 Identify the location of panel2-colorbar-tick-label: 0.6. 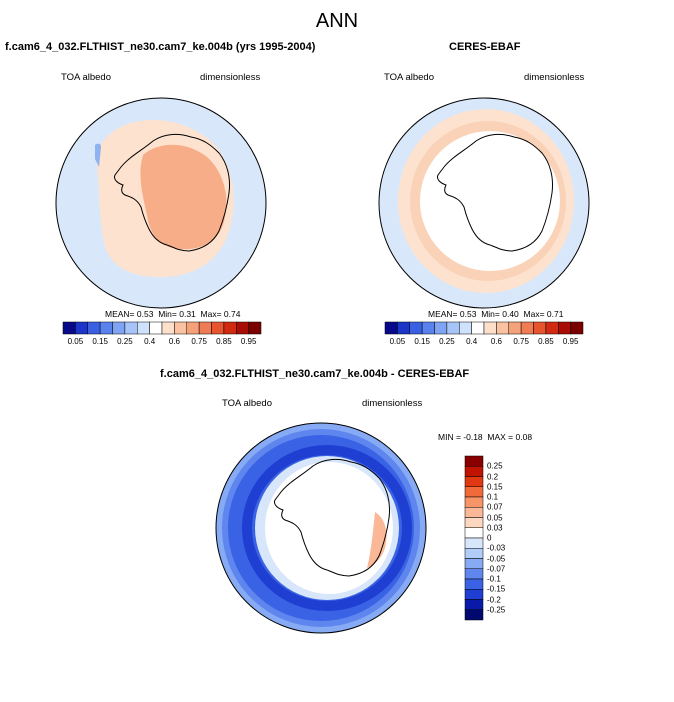
(496, 341).